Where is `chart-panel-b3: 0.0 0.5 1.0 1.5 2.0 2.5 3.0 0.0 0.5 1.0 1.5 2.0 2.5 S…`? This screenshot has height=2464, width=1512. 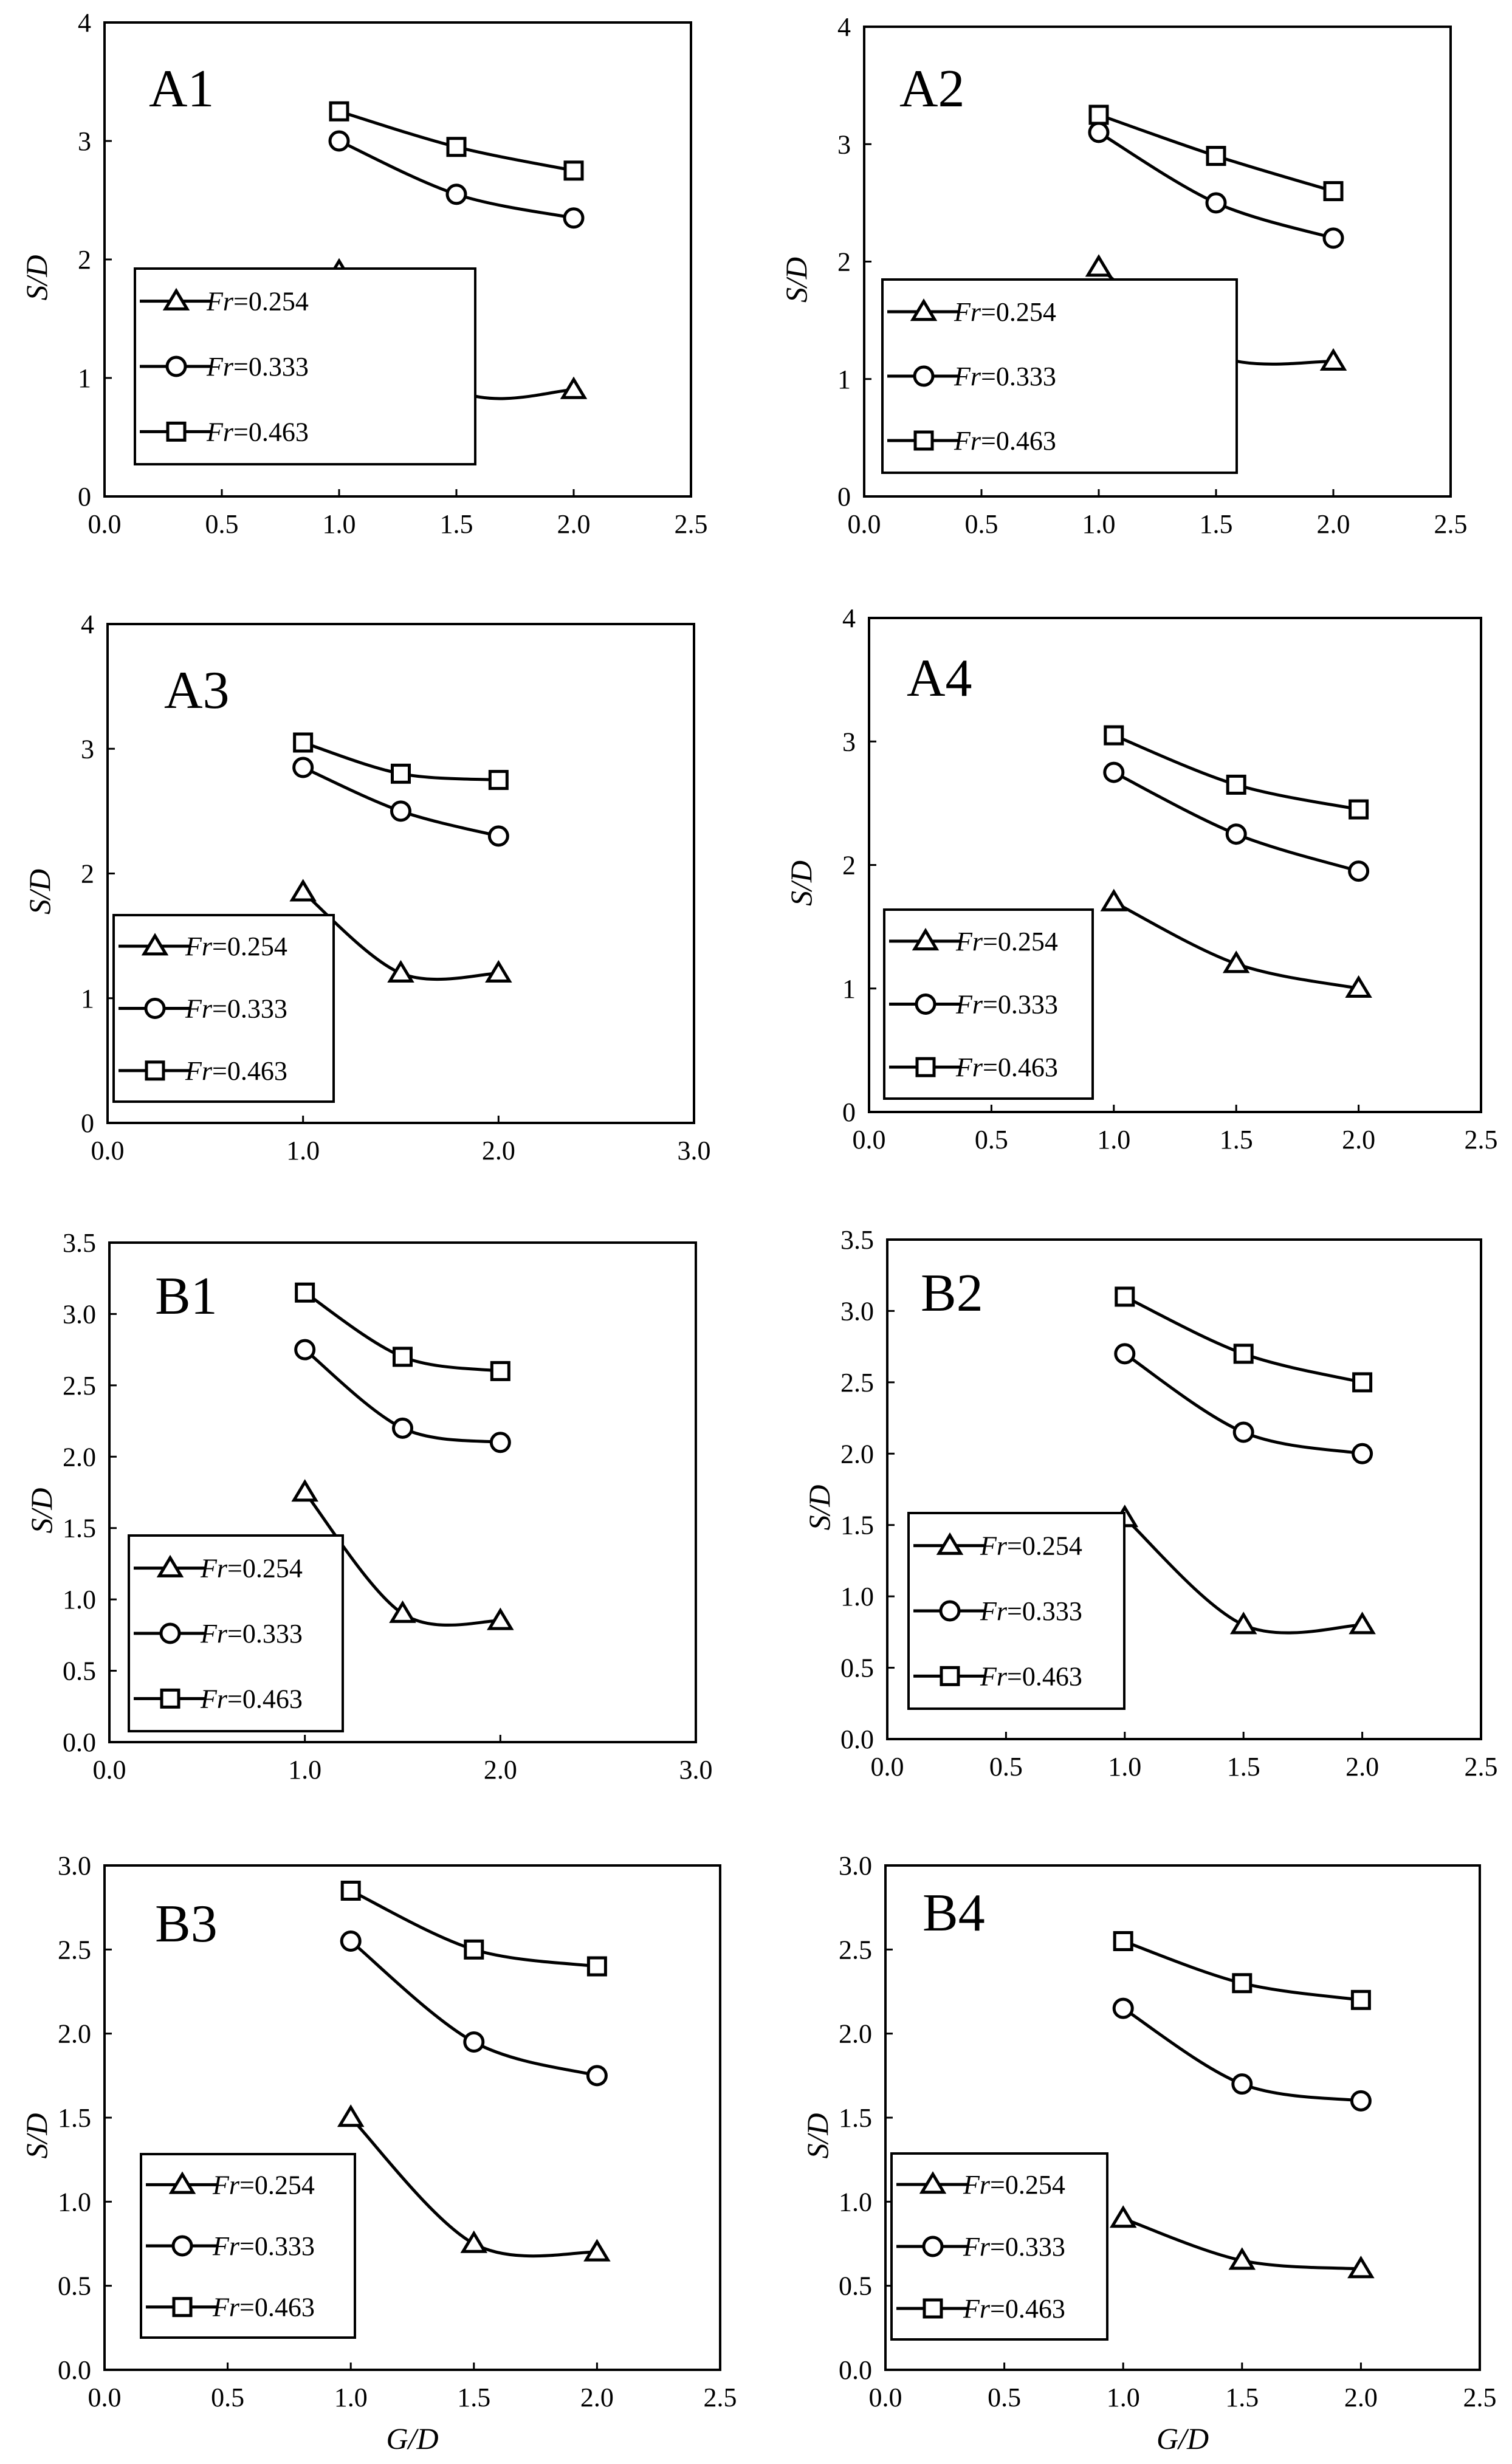
chart-panel-b3: 0.0 0.5 1.0 1.5 2.0 2.5 3.0 0.0 0.5 1.0 1.5 2.0 2.5 S… is located at coordinates (378, 2153).